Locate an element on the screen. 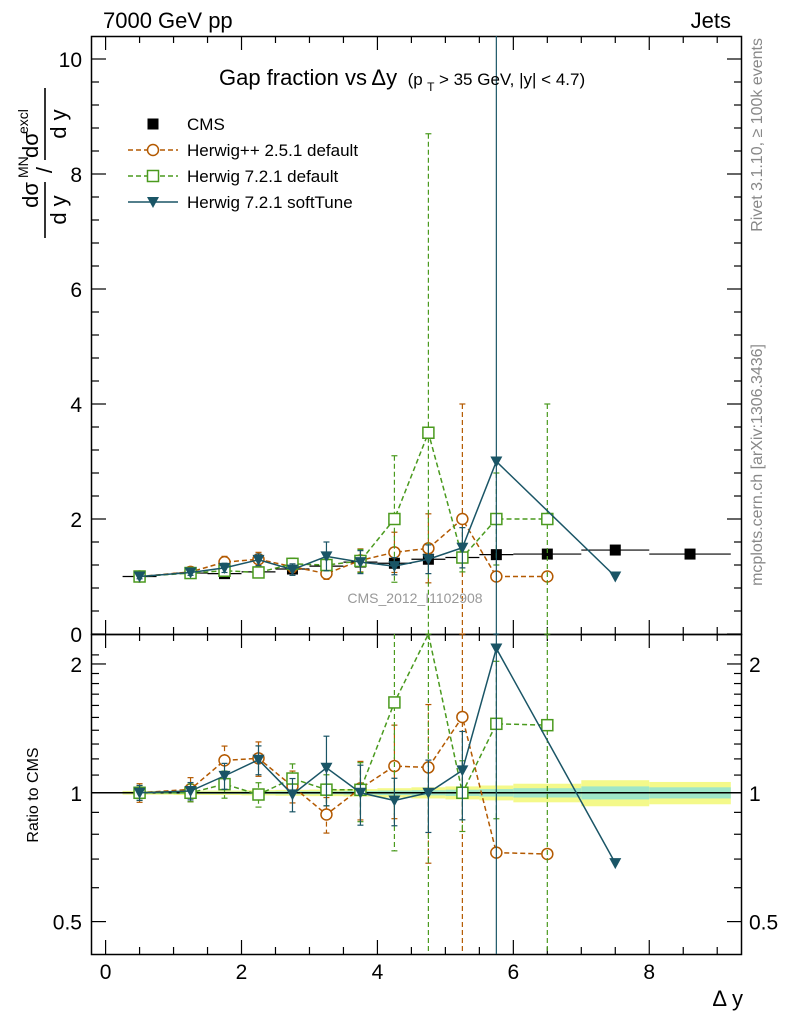  y-label-numerator-1: dσ is located at coordinates (30, 195).